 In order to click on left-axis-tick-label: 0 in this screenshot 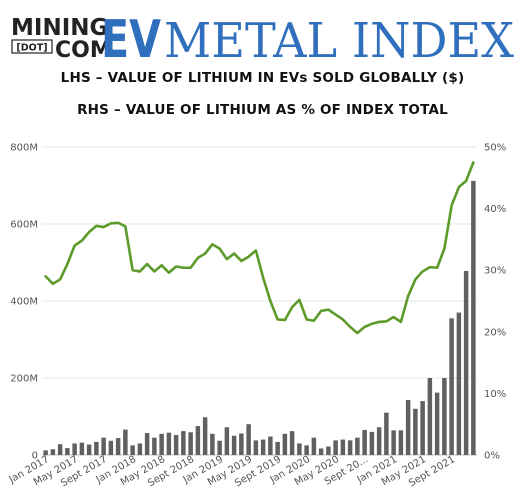, I will do `click(35, 456)`.